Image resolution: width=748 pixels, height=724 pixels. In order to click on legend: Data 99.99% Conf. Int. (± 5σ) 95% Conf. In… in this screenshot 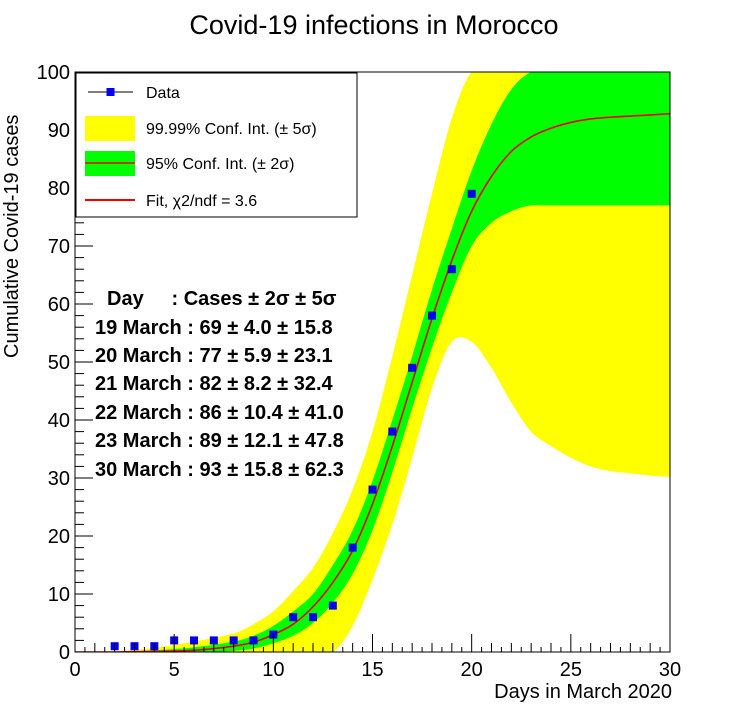, I will do `click(216, 145)`.